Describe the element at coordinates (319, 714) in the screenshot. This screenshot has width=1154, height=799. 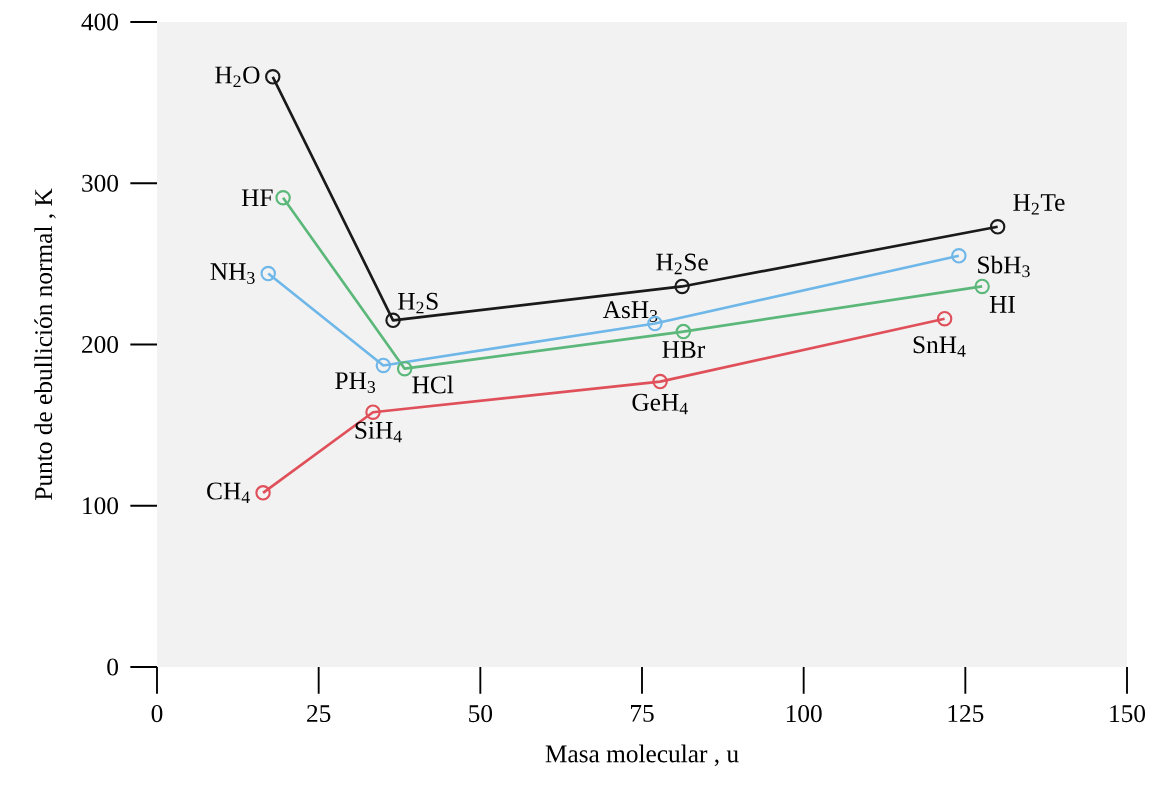
I see `x-tick-label: 25` at that location.